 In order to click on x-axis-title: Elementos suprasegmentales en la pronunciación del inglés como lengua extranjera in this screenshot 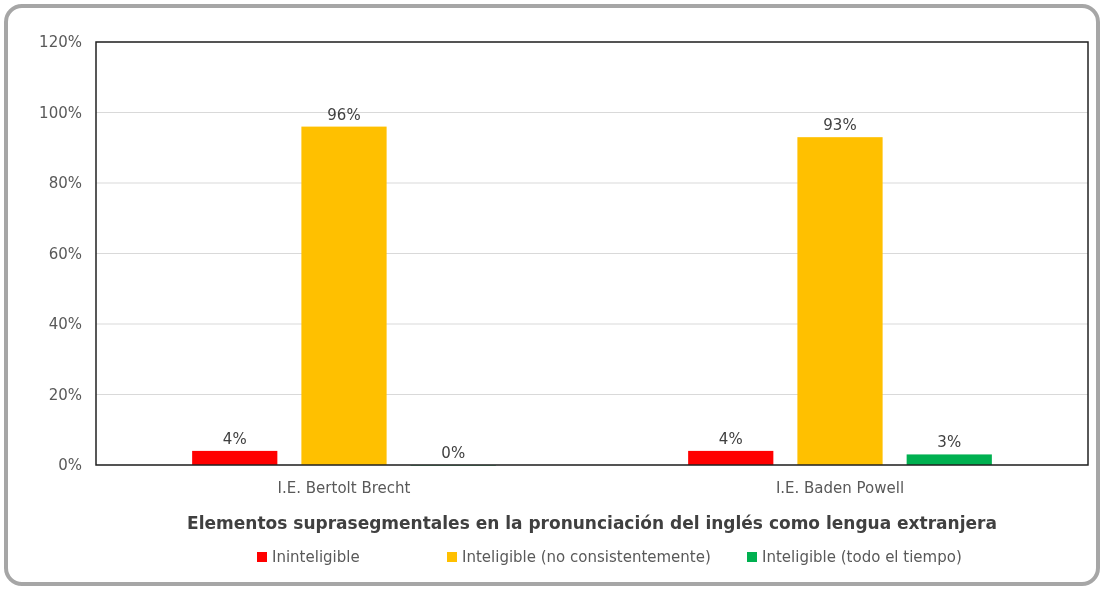, I will do `click(592, 523)`.